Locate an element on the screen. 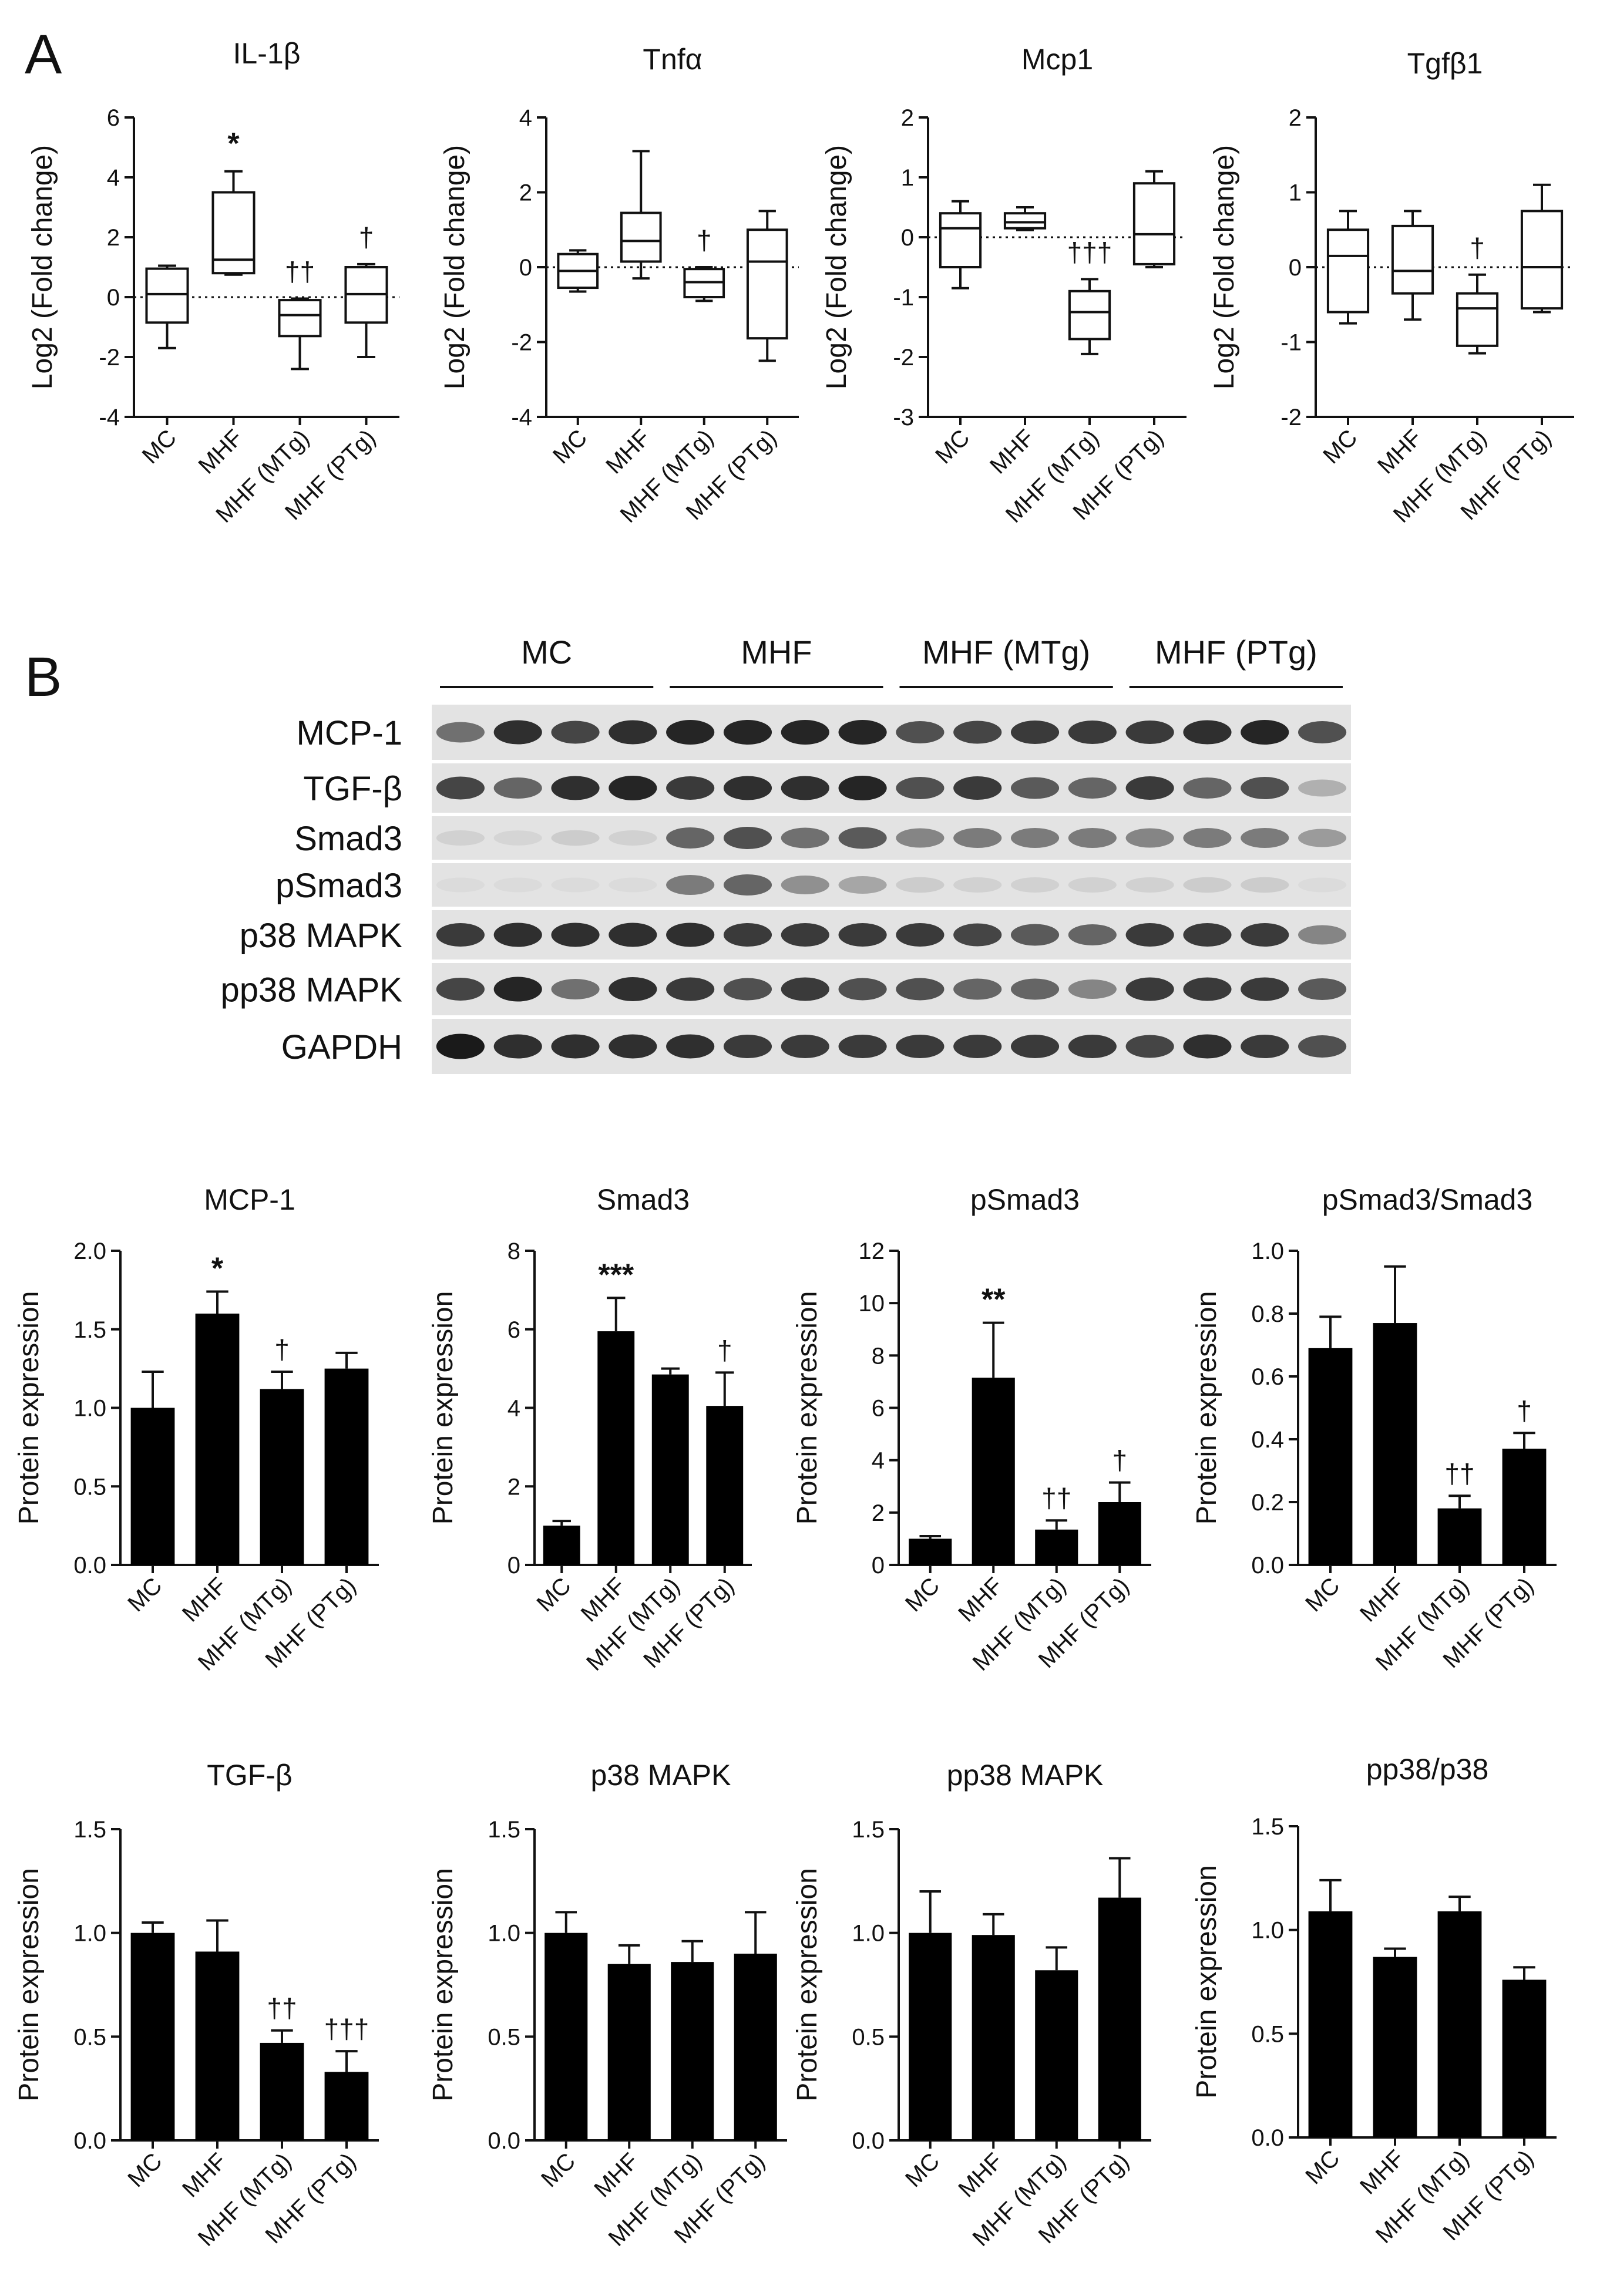  significance-mark: ** is located at coordinates (994, 1300).